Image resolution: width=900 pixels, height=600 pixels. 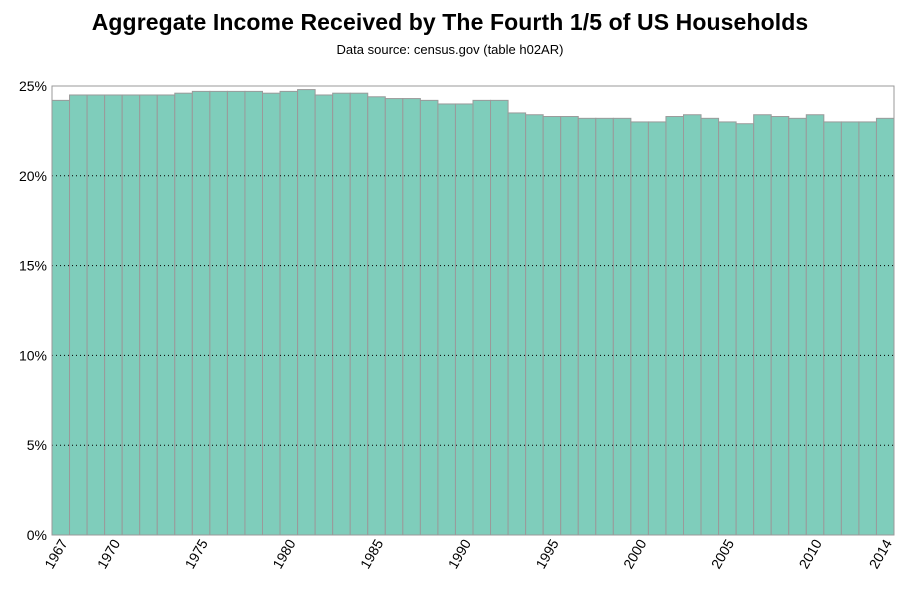 What do you see at coordinates (306, 312) in the screenshot?
I see `bar-1981` at bounding box center [306, 312].